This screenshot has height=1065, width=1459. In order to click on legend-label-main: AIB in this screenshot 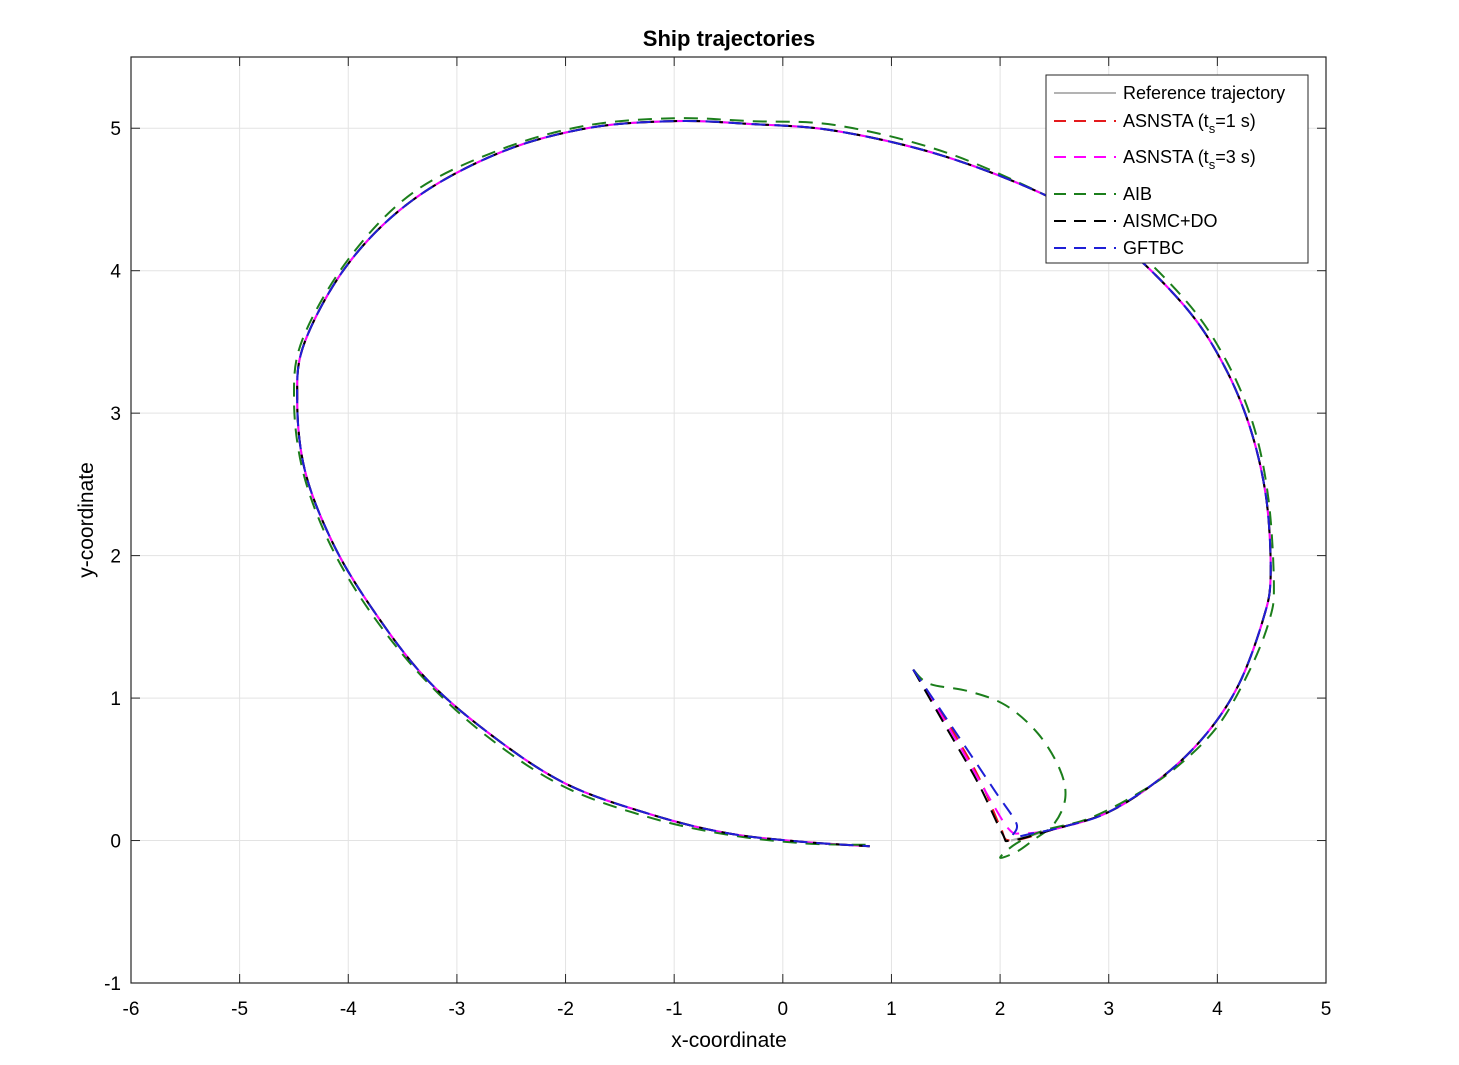, I will do `click(1137, 194)`.